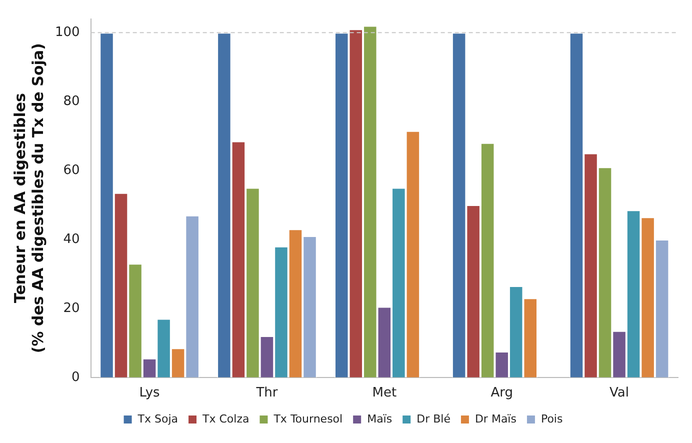 The width and height of the screenshot is (692, 443). What do you see at coordinates (28, 198) in the screenshot?
I see `y-axis-title: Teneur en AA digestibles (% des AA digestibles du Tx de Soja)` at bounding box center [28, 198].